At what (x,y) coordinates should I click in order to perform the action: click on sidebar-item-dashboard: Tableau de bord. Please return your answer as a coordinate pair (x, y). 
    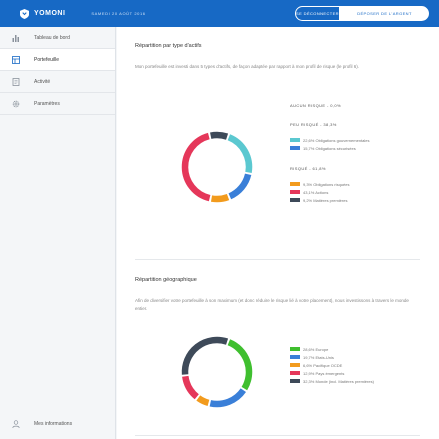
    Looking at the image, I should click on (57, 38).